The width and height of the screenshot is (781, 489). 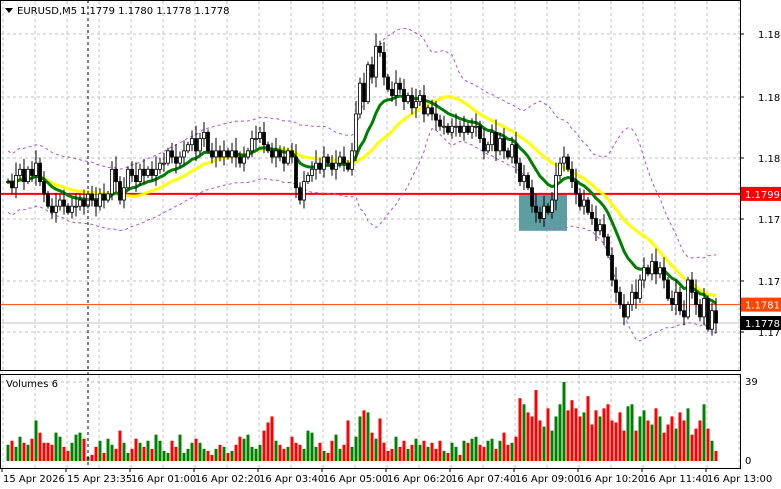 I want to click on level-price-tag-label: 1.1781, so click(x=762, y=306).